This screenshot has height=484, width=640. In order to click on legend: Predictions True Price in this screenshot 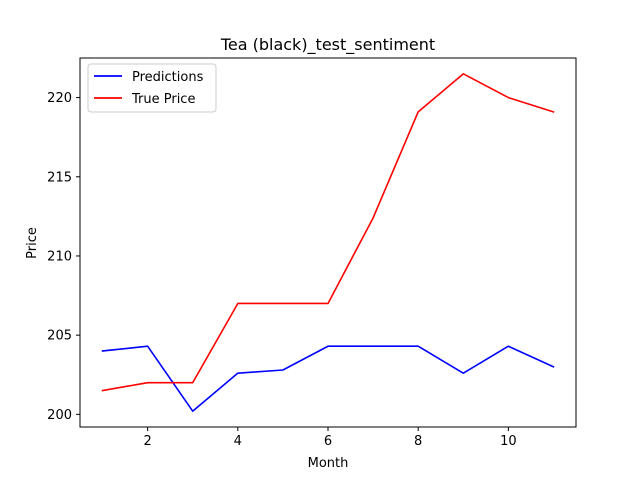, I will do `click(152, 88)`.